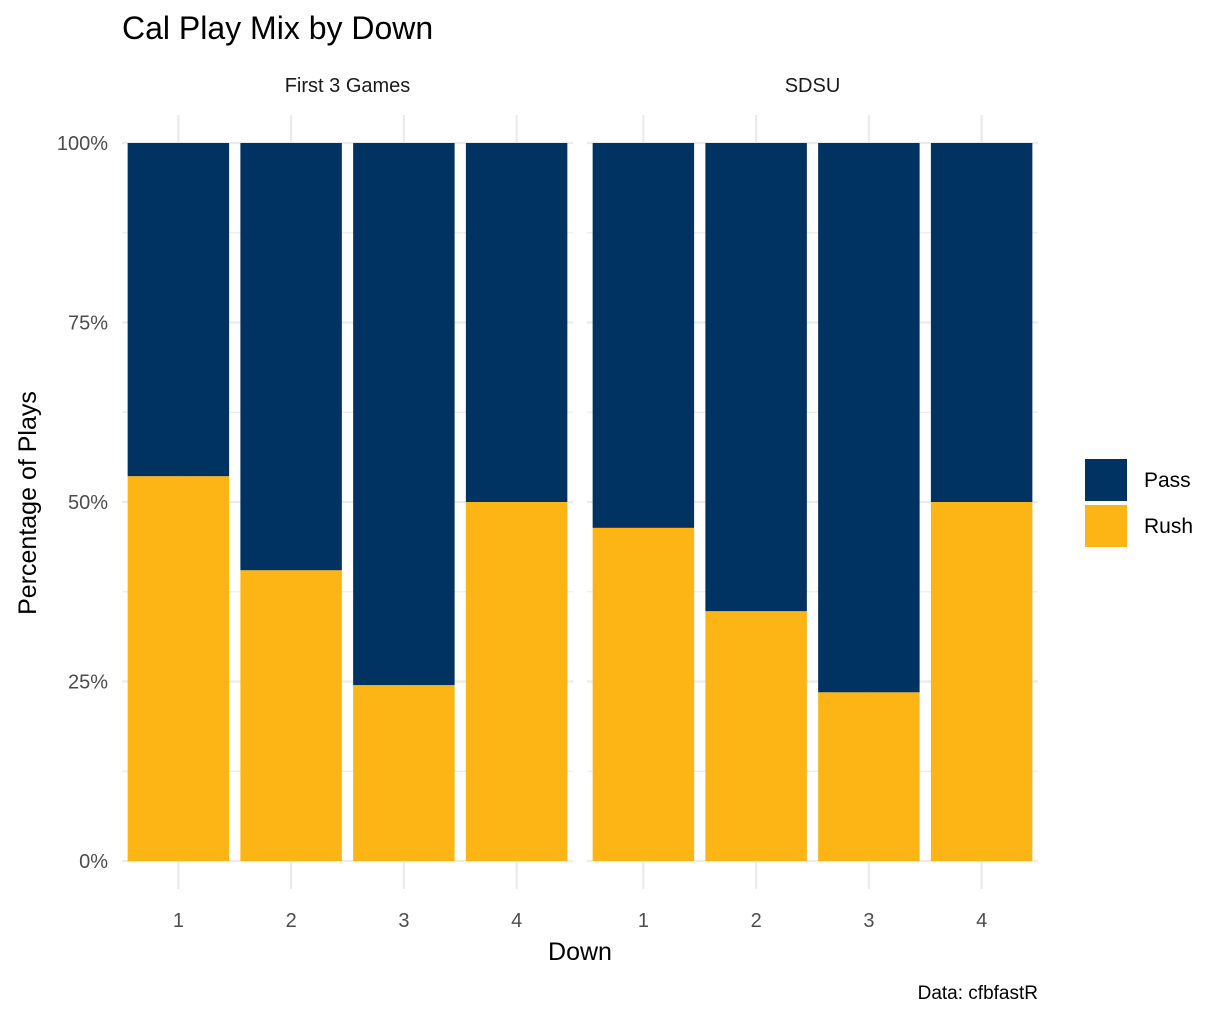 This screenshot has height=1018, width=1228. What do you see at coordinates (1106, 526) in the screenshot?
I see `legend-swatch-rush` at bounding box center [1106, 526].